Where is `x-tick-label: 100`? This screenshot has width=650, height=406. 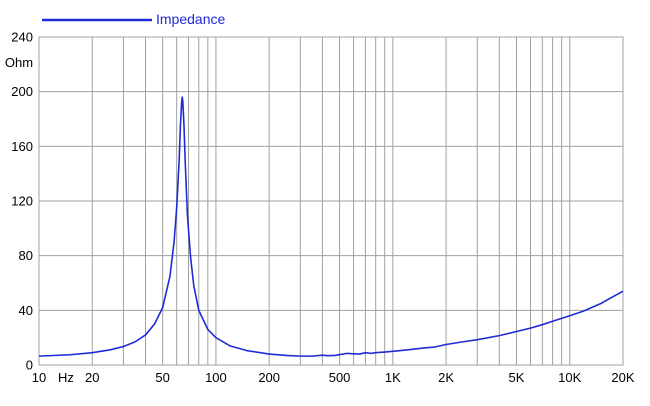 x-tick-label: 100 is located at coordinates (216, 377).